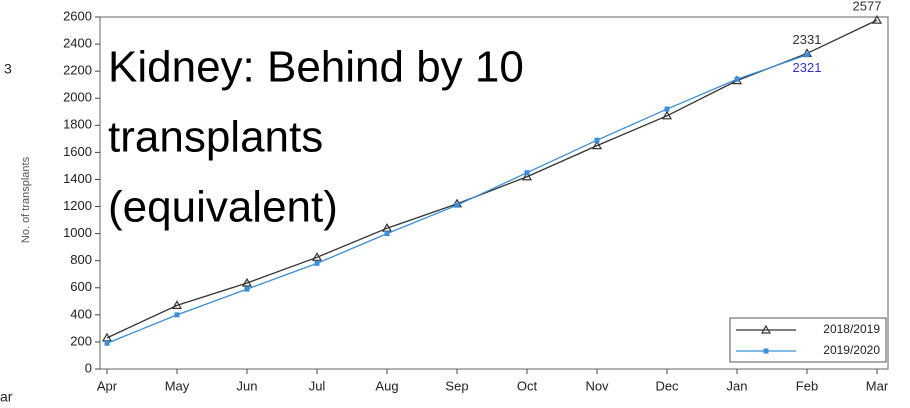 This screenshot has width=910, height=408. What do you see at coordinates (6, 397) in the screenshot?
I see `fragment: ar` at bounding box center [6, 397].